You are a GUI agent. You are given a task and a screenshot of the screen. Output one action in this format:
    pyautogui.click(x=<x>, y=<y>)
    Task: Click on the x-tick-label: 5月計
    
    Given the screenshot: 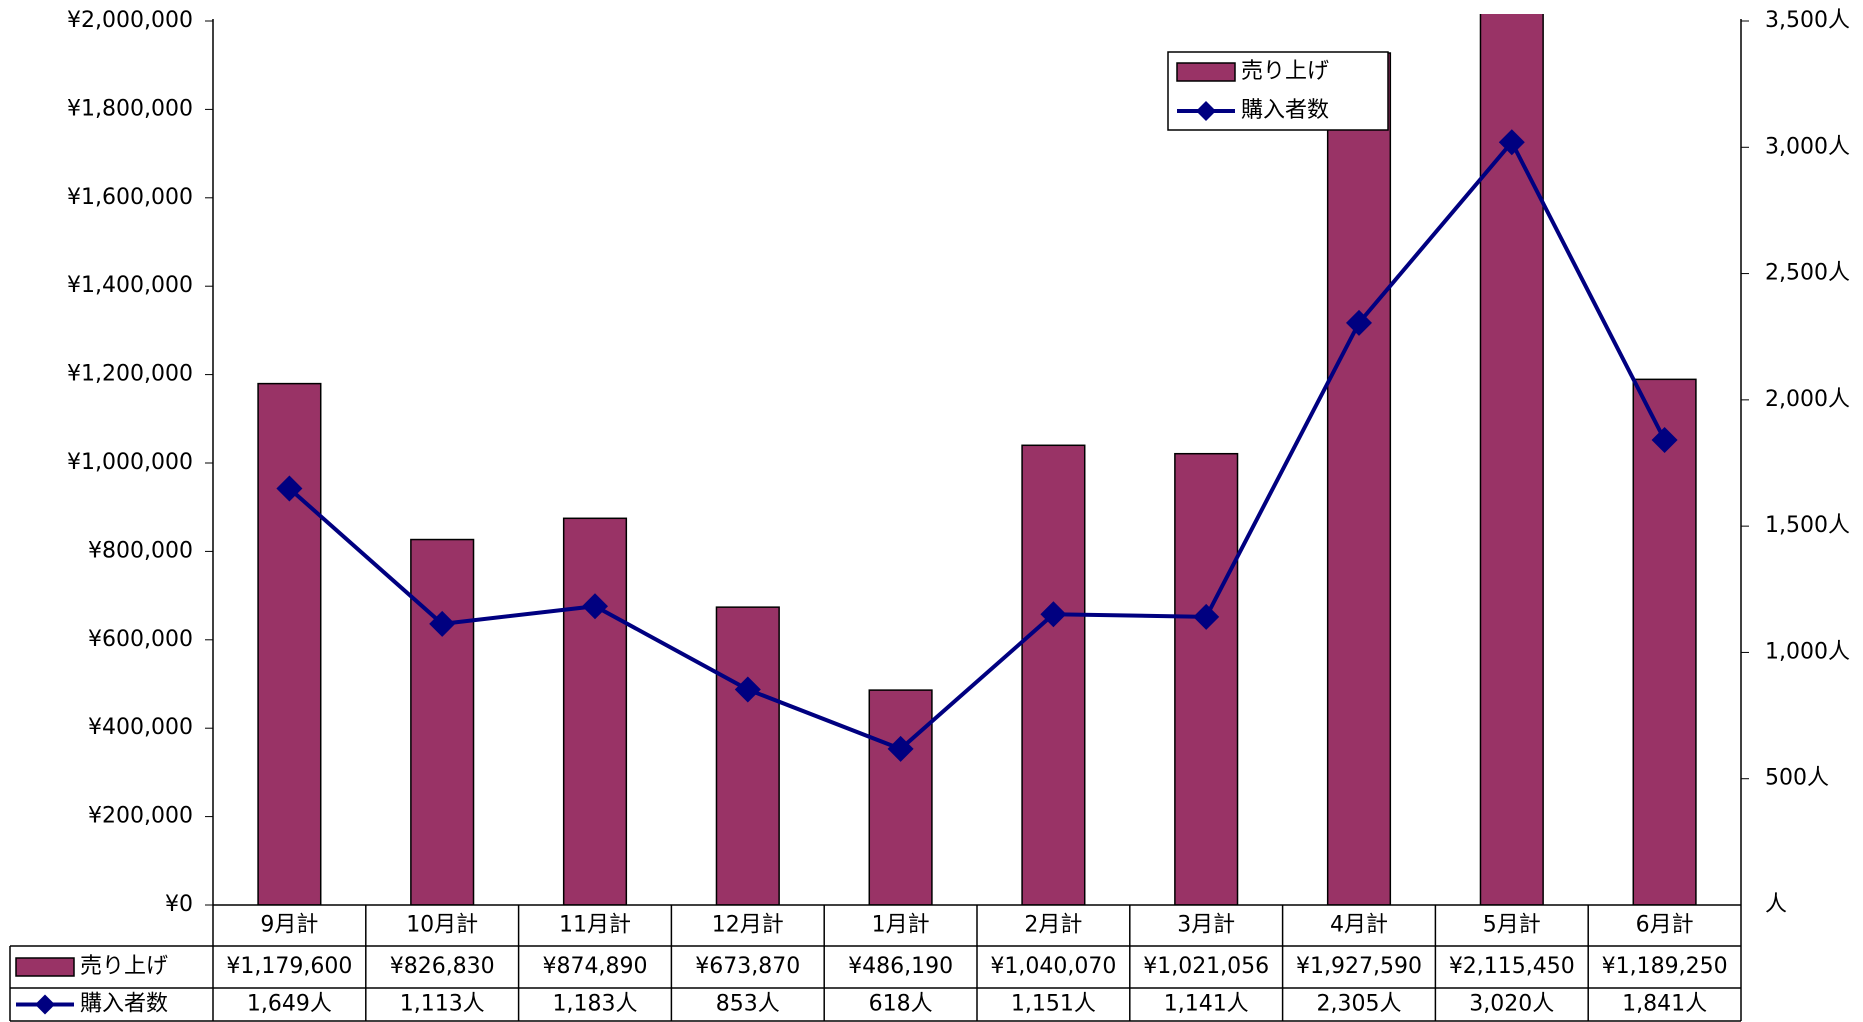 What is the action you would take?
    pyautogui.click(x=1512, y=925)
    